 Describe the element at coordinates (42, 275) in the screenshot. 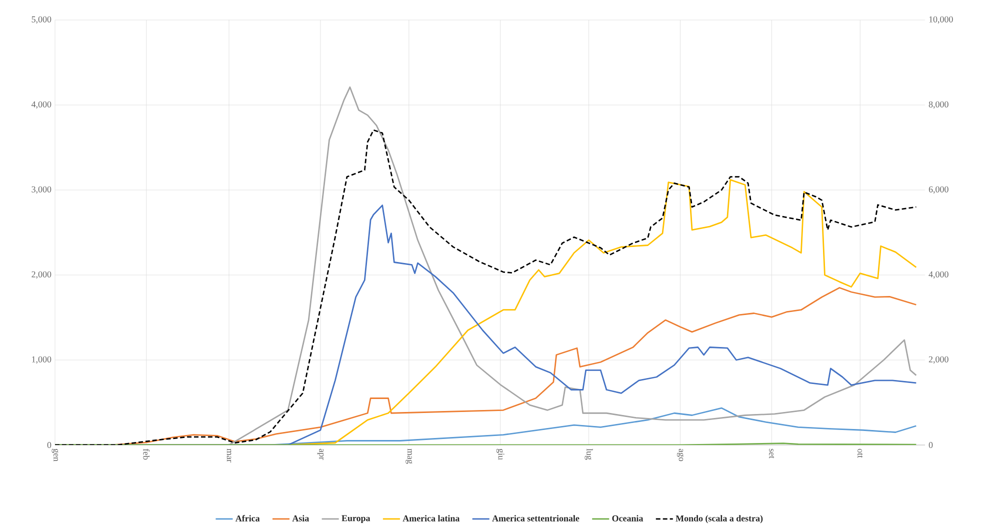

I see `y-tick-label: 2,000` at that location.